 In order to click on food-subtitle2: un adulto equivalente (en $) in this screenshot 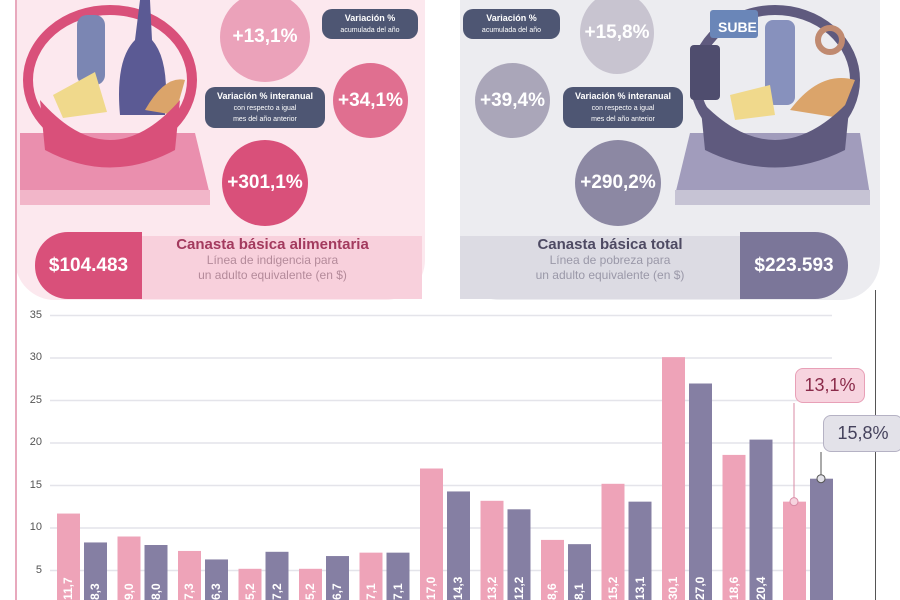, I will do `click(272, 275)`.